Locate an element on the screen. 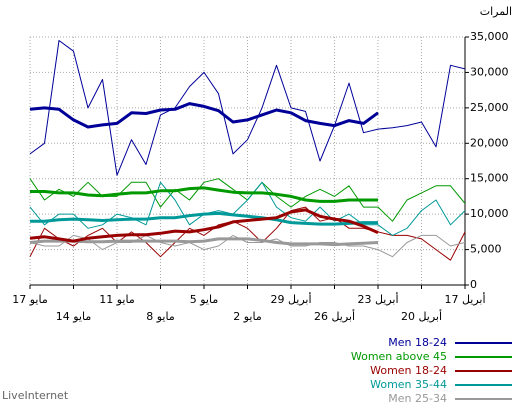 Image resolution: width=520 pixels, height=409 pixels. x-tick-label: 20 أبريل is located at coordinates (421, 316).